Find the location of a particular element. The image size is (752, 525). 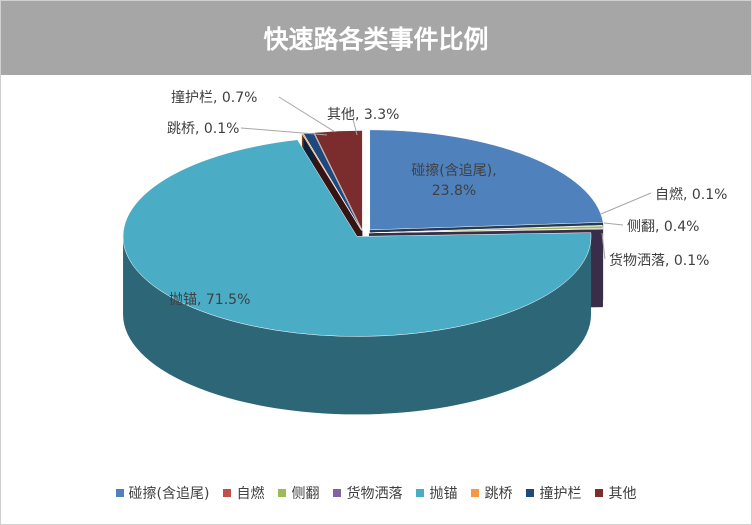

data-label: 跳桥, 0.1% is located at coordinates (203, 129).